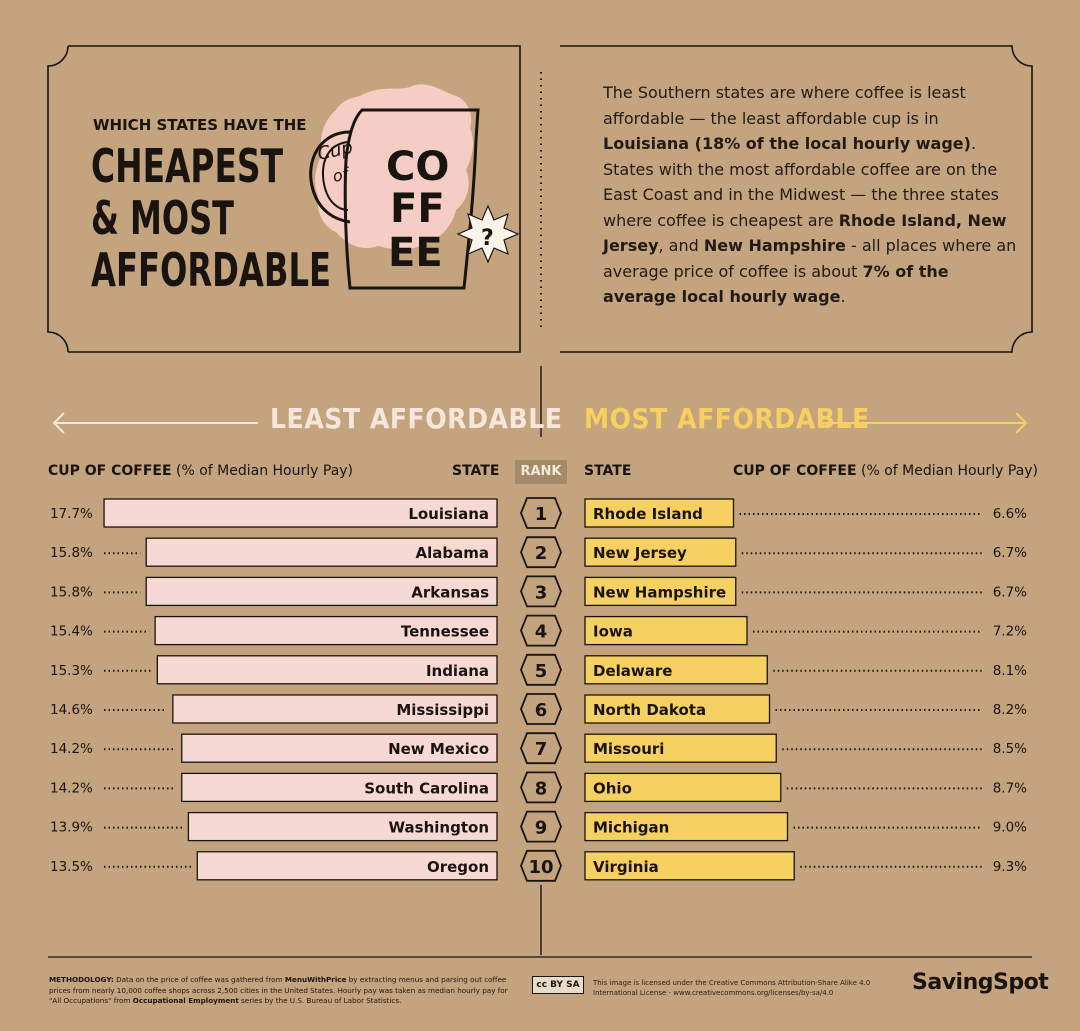 This screenshot has height=1031, width=1080. Describe the element at coordinates (776, 284) in the screenshot. I see `intro-bold-seven-percent: 7% of the average local hourly wage` at that location.